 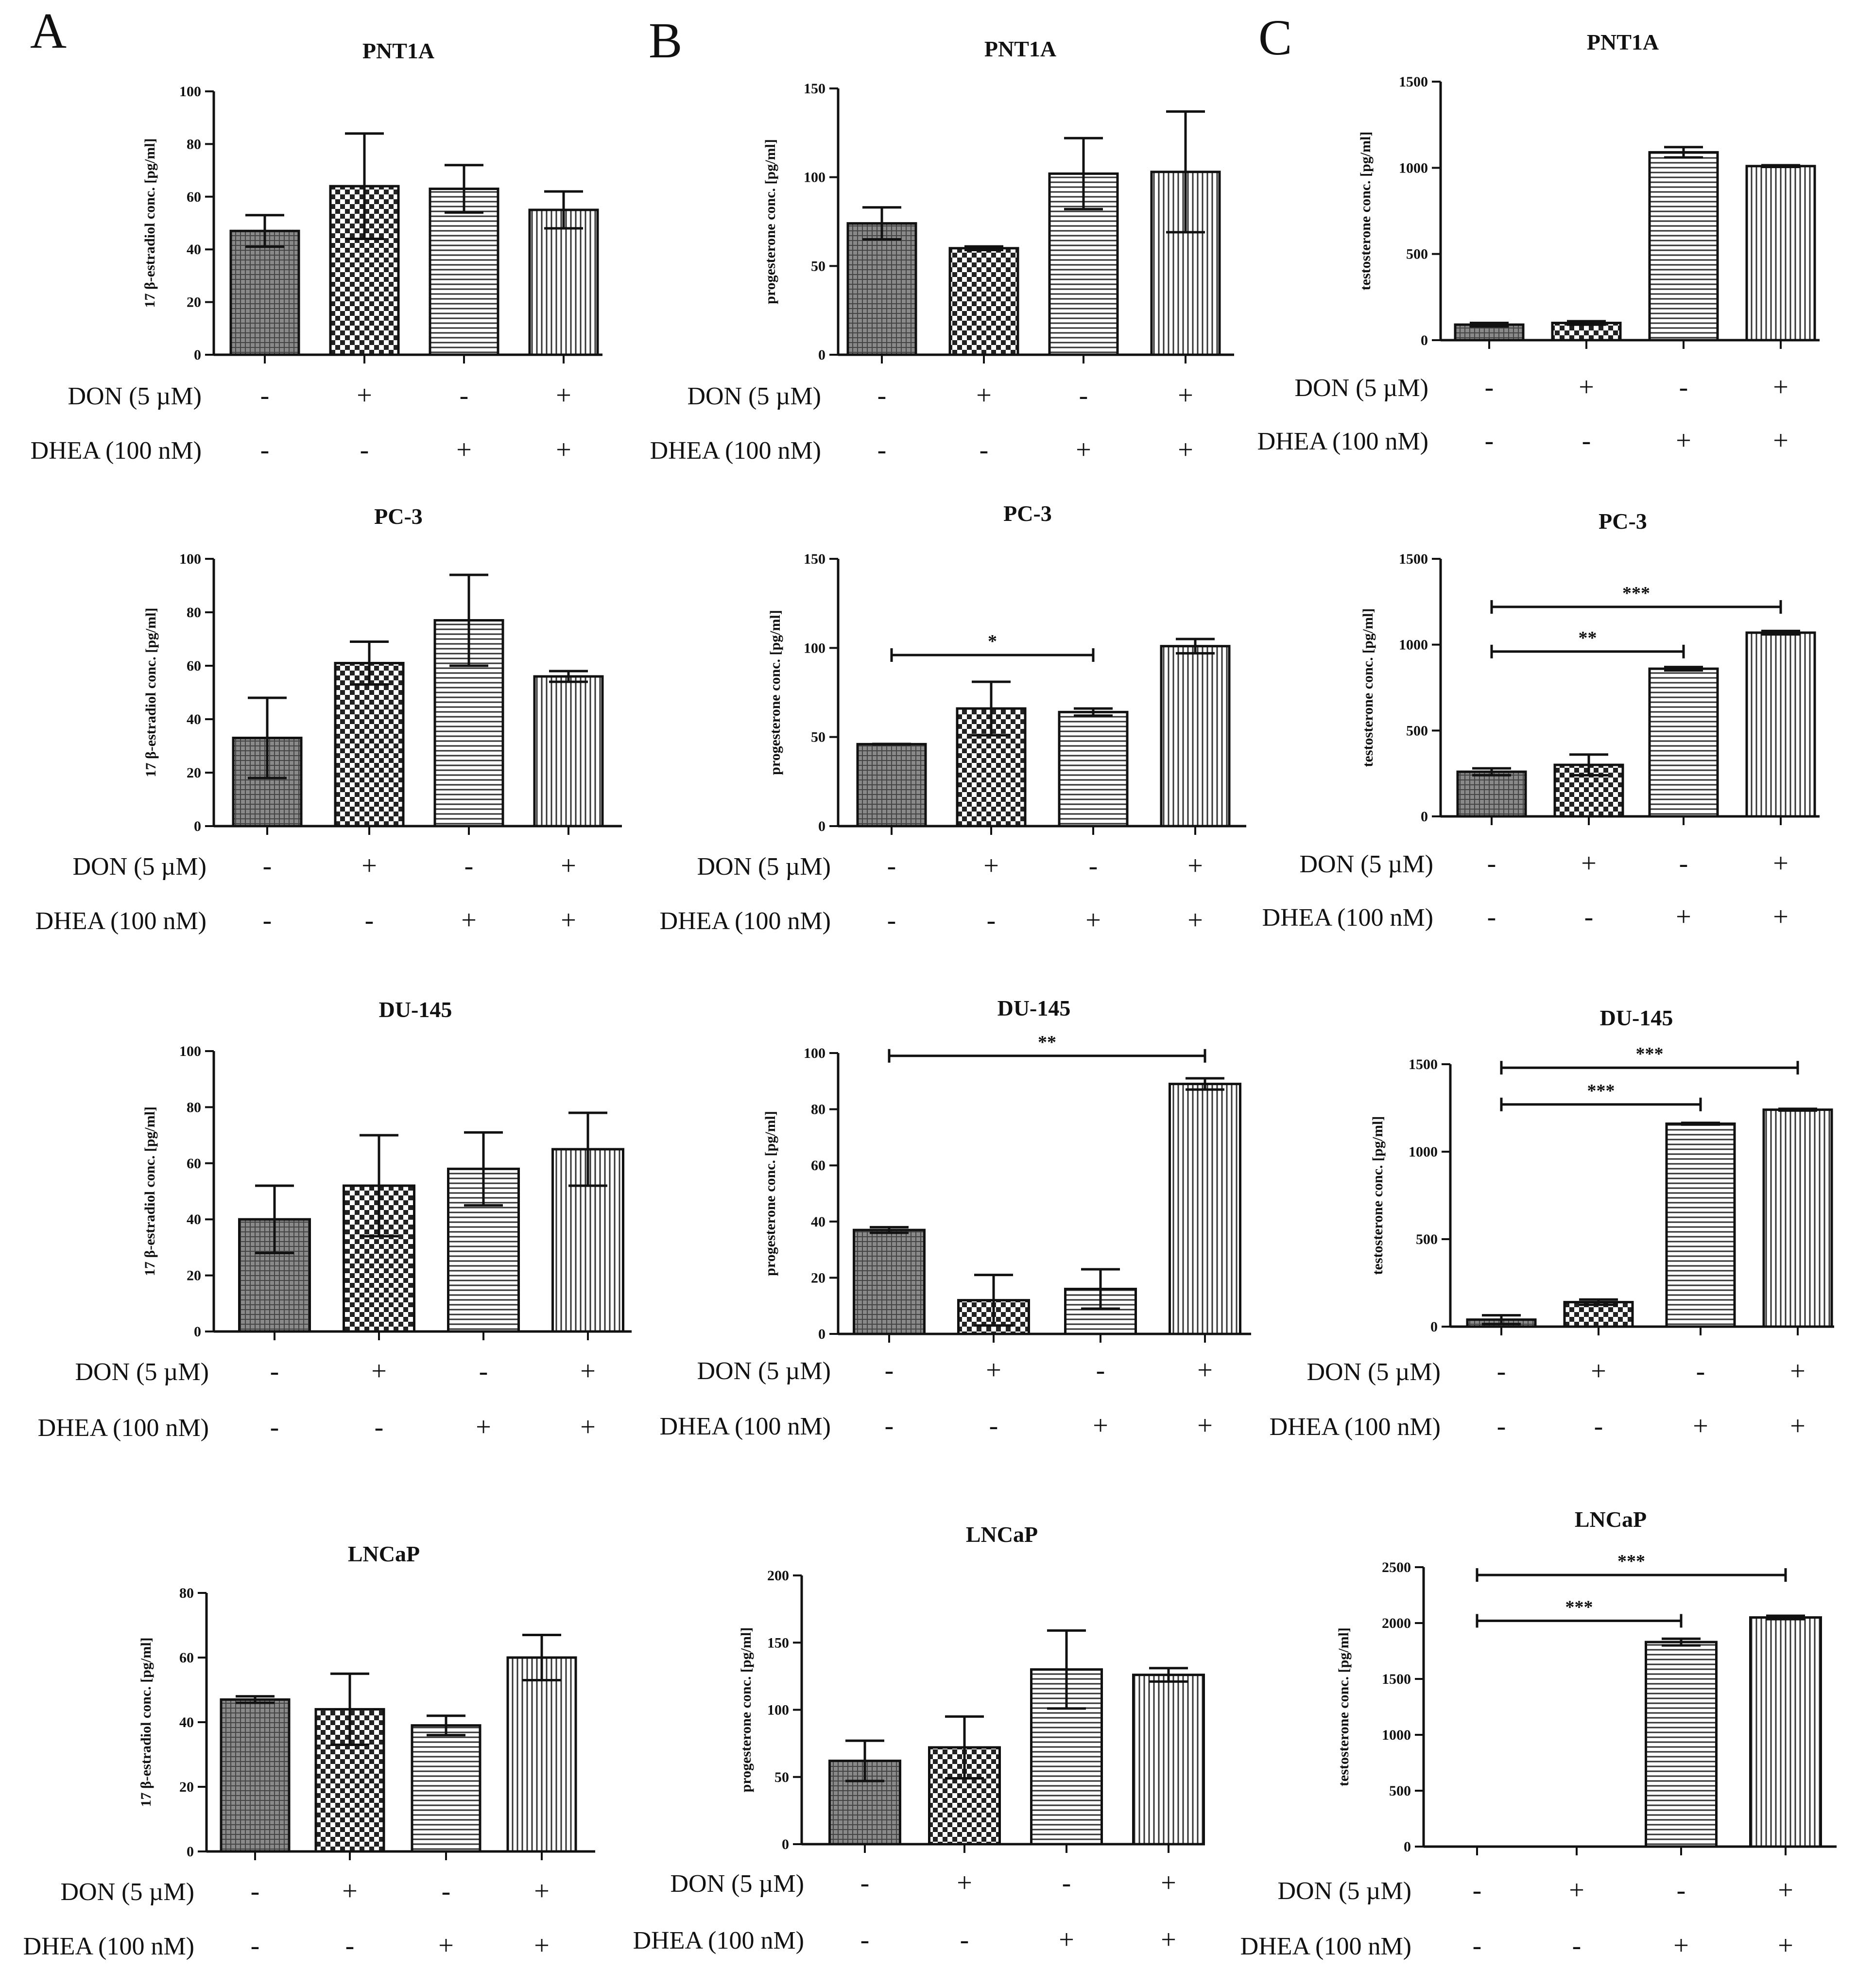 What do you see at coordinates (1427, 1239) in the screenshot?
I see `y-tick-label: 500` at bounding box center [1427, 1239].